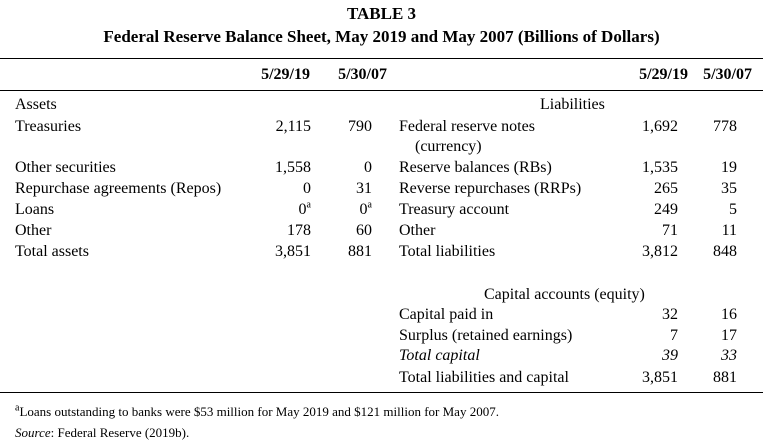 The image size is (763, 447). I want to click on asset-value-2007: 790, so click(360, 126).